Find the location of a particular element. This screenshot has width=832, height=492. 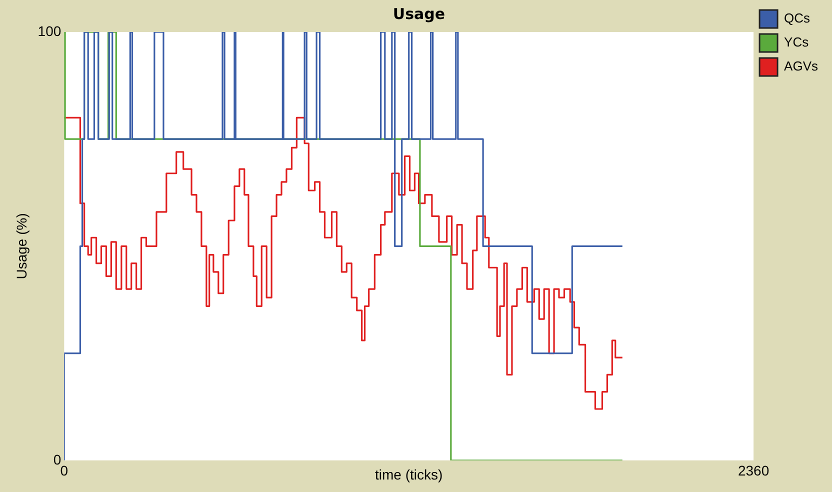

legend-label: YCs is located at coordinates (797, 42).